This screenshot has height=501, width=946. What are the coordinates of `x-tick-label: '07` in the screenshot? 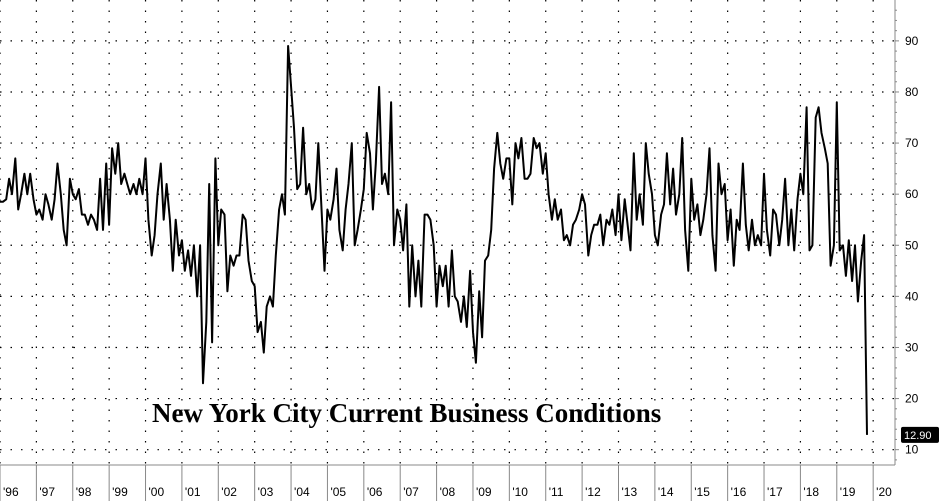 It's located at (411, 492).